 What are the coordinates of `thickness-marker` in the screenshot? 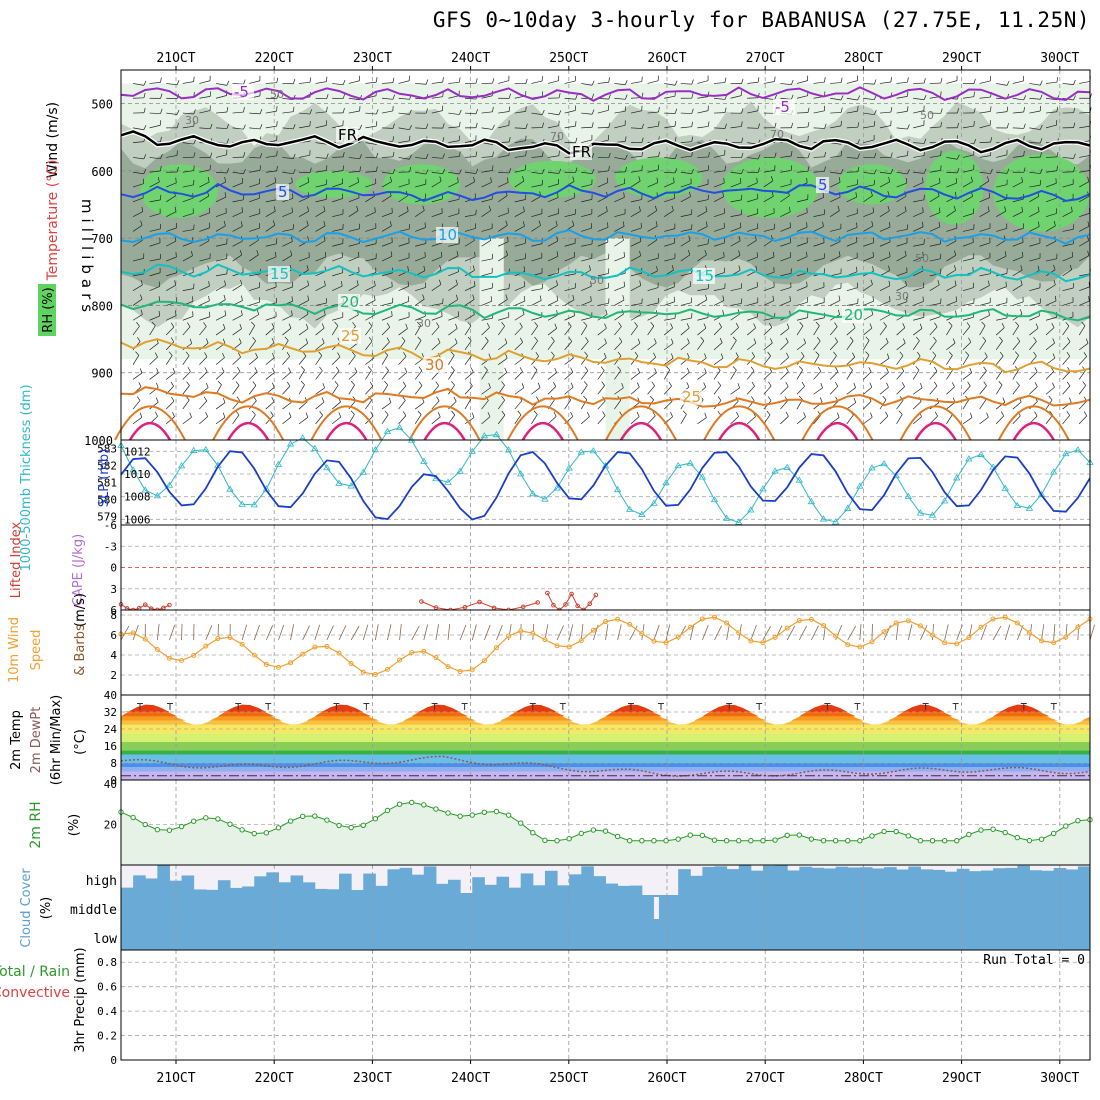 It's located at (133, 469).